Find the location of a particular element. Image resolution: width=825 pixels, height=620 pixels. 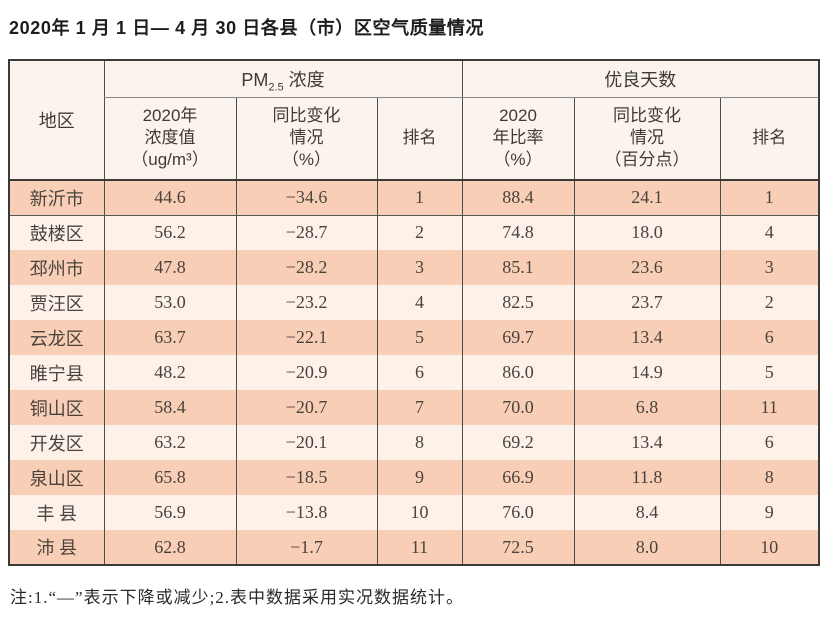

column-header-region: 地区 is located at coordinates (56, 120).